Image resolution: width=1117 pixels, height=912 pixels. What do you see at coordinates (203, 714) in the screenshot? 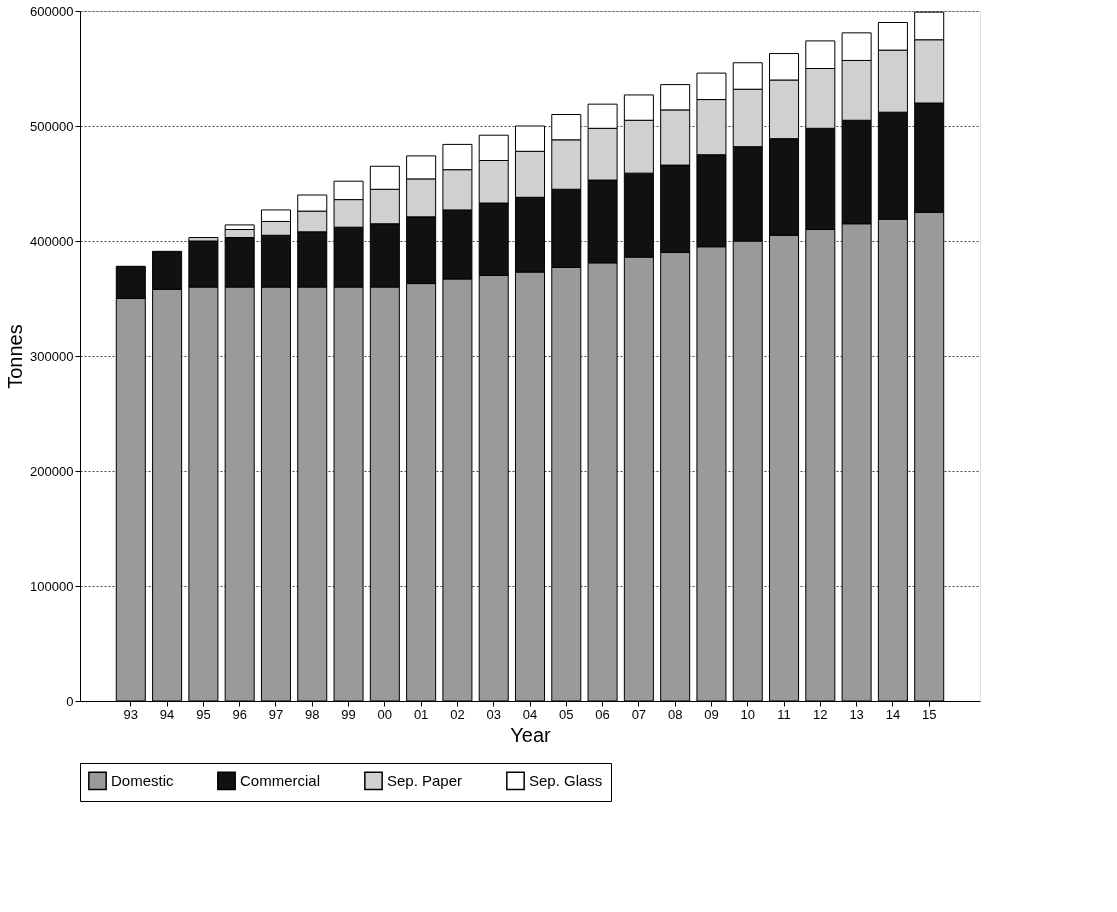
I see `x-tick-label: 95` at bounding box center [203, 714].